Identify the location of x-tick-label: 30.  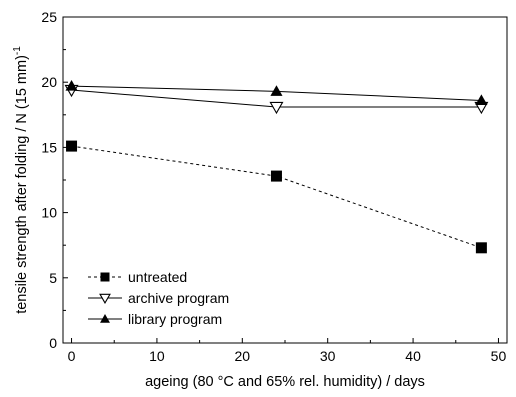
(328, 356).